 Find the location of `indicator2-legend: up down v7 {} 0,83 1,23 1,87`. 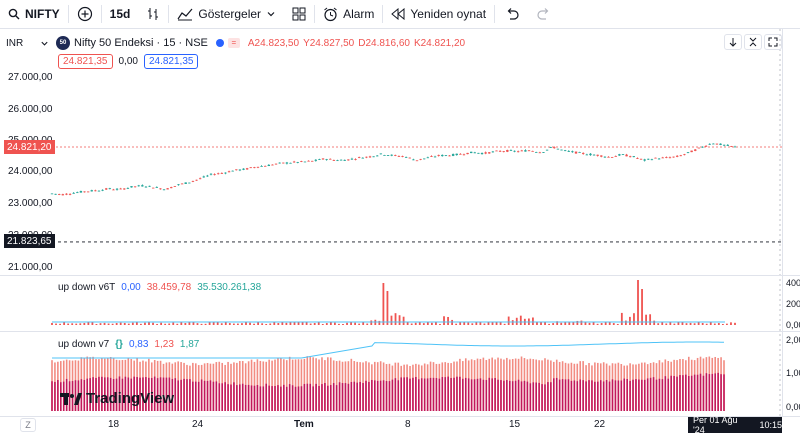

indicator2-legend: up down v7 {} 0,83 1,23 1,87 is located at coordinates (128, 344).